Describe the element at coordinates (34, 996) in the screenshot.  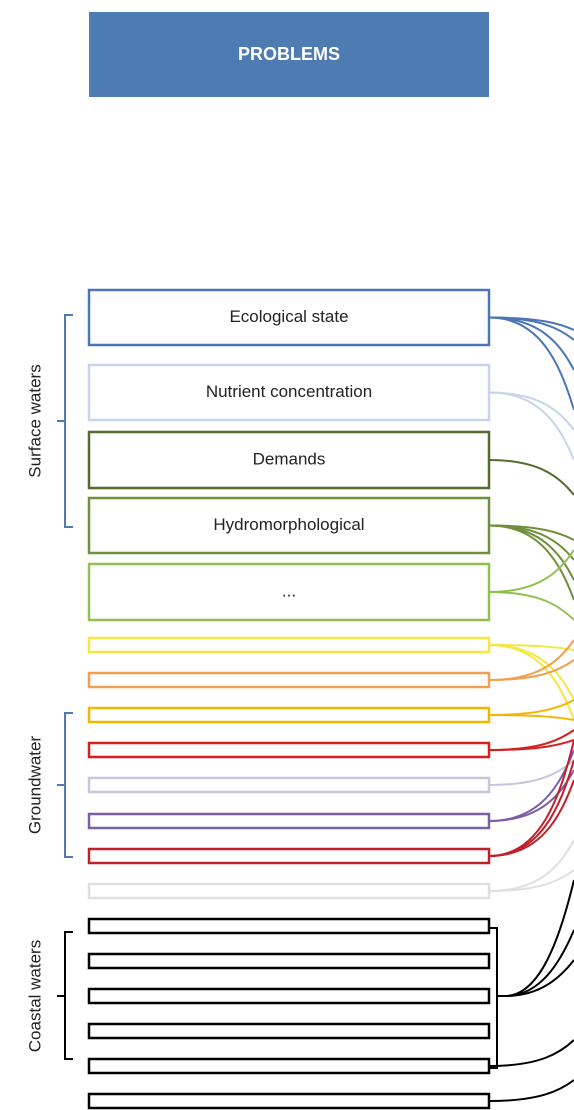
I see `group-label: Coastal waters` at that location.